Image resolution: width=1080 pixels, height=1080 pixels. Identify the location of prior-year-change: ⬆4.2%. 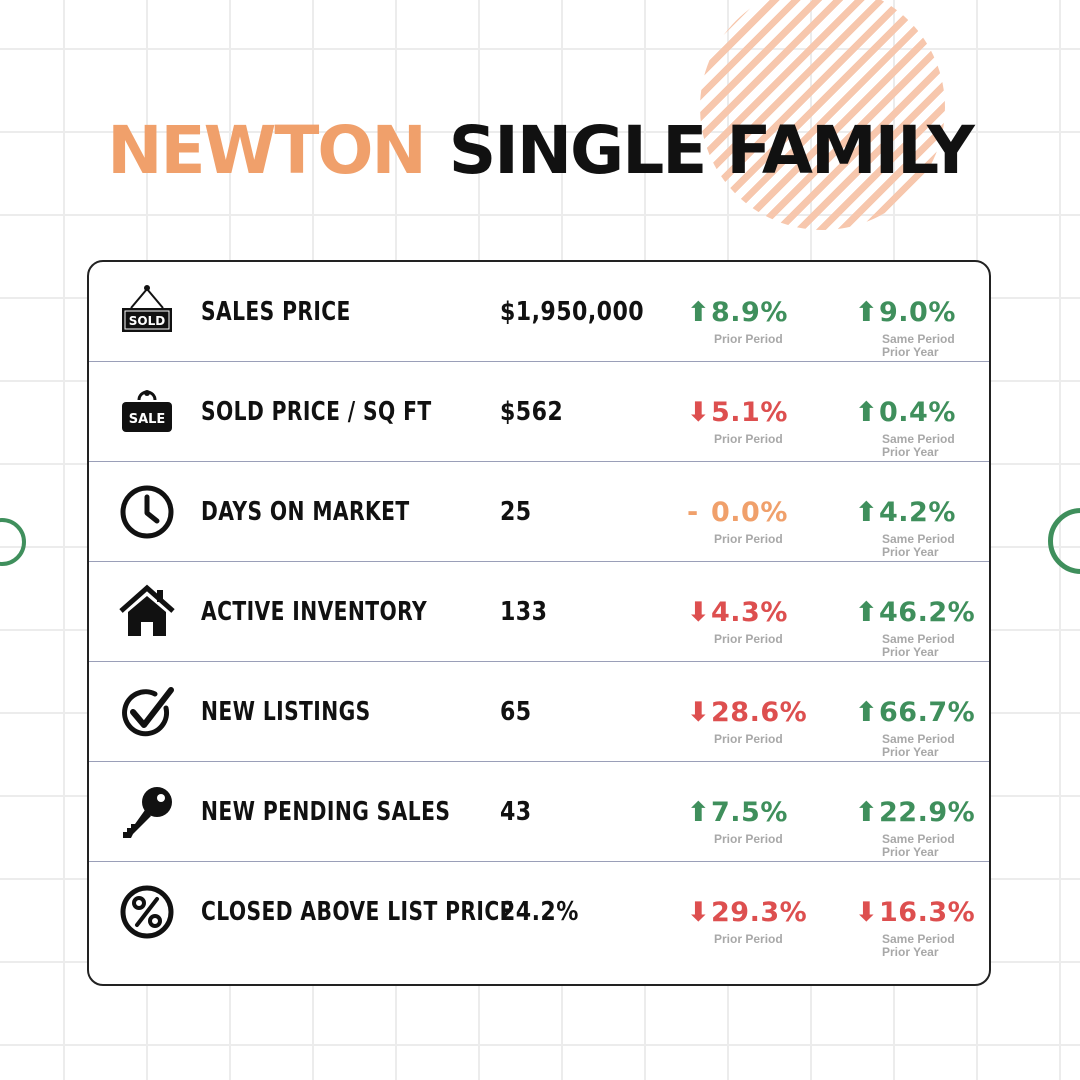
(905, 512).